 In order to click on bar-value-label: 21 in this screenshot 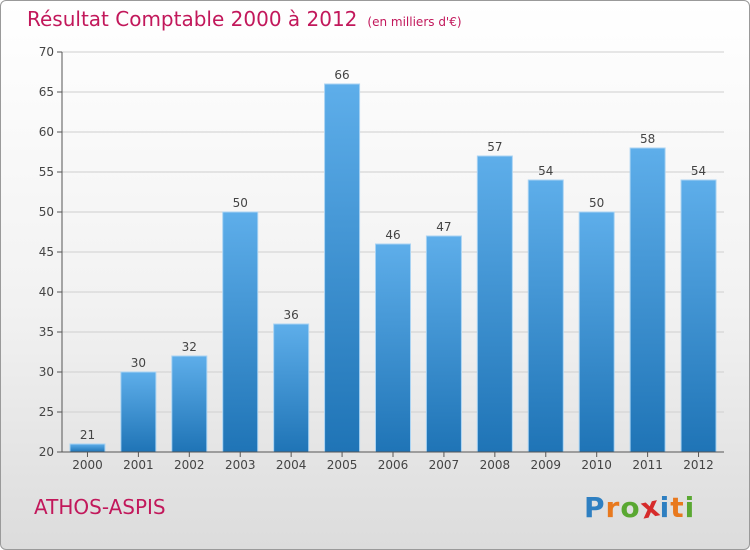, I will do `click(87, 435)`.